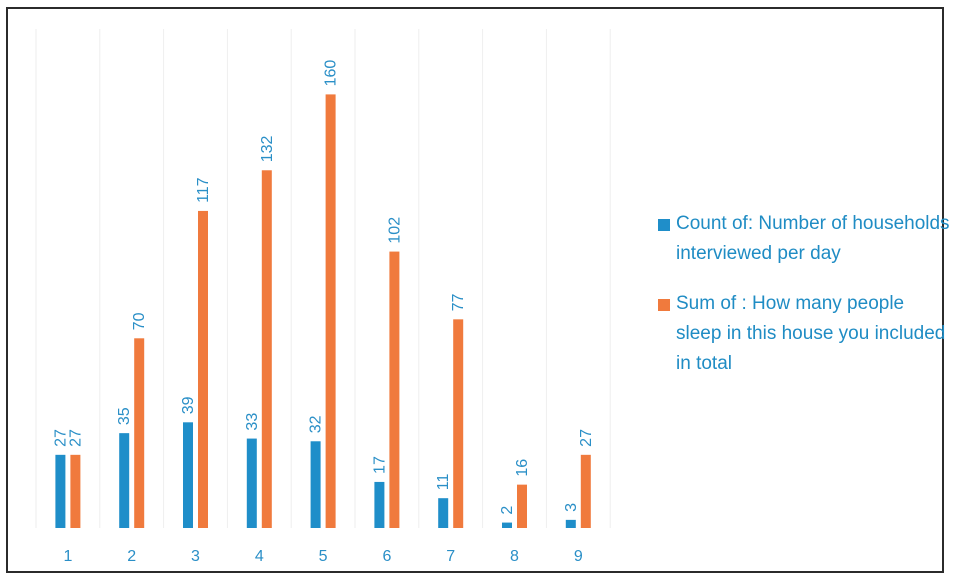 This screenshot has width=956, height=582. Describe the element at coordinates (386, 556) in the screenshot. I see `x-tick-label: 6` at that location.